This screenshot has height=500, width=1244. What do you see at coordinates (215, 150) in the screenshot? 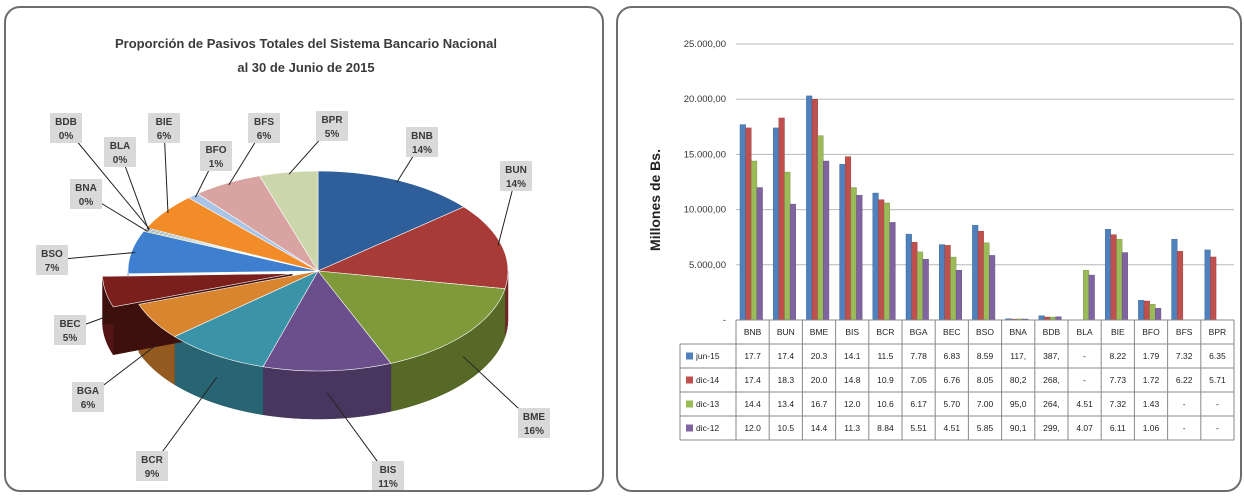
I see `pie-label-bfo: BFO` at bounding box center [215, 150].